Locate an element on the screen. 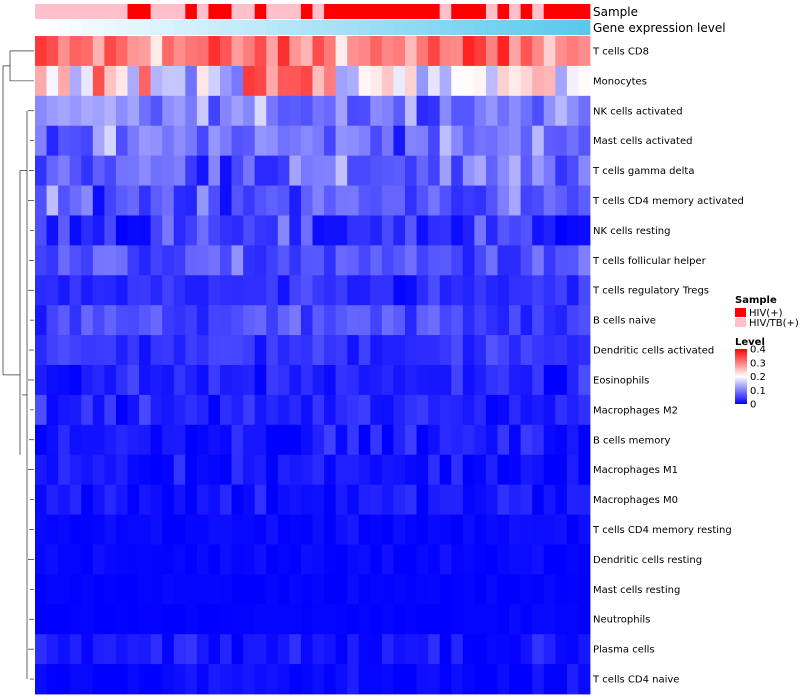 The height and width of the screenshot is (700, 800). legend-colorbar is located at coordinates (741, 376).